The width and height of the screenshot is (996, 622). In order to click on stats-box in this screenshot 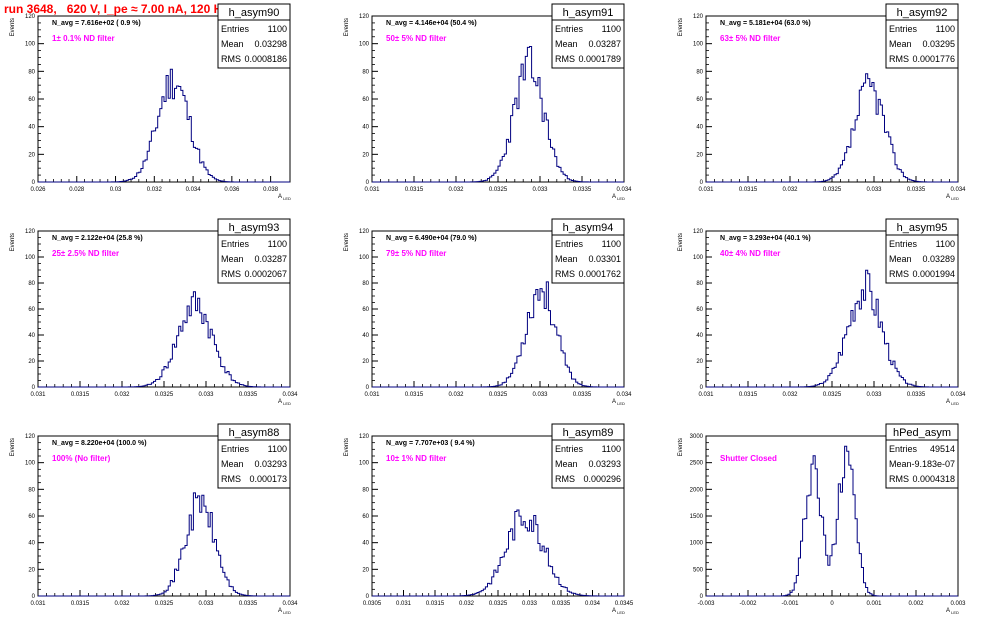, I will do `click(588, 36)`.